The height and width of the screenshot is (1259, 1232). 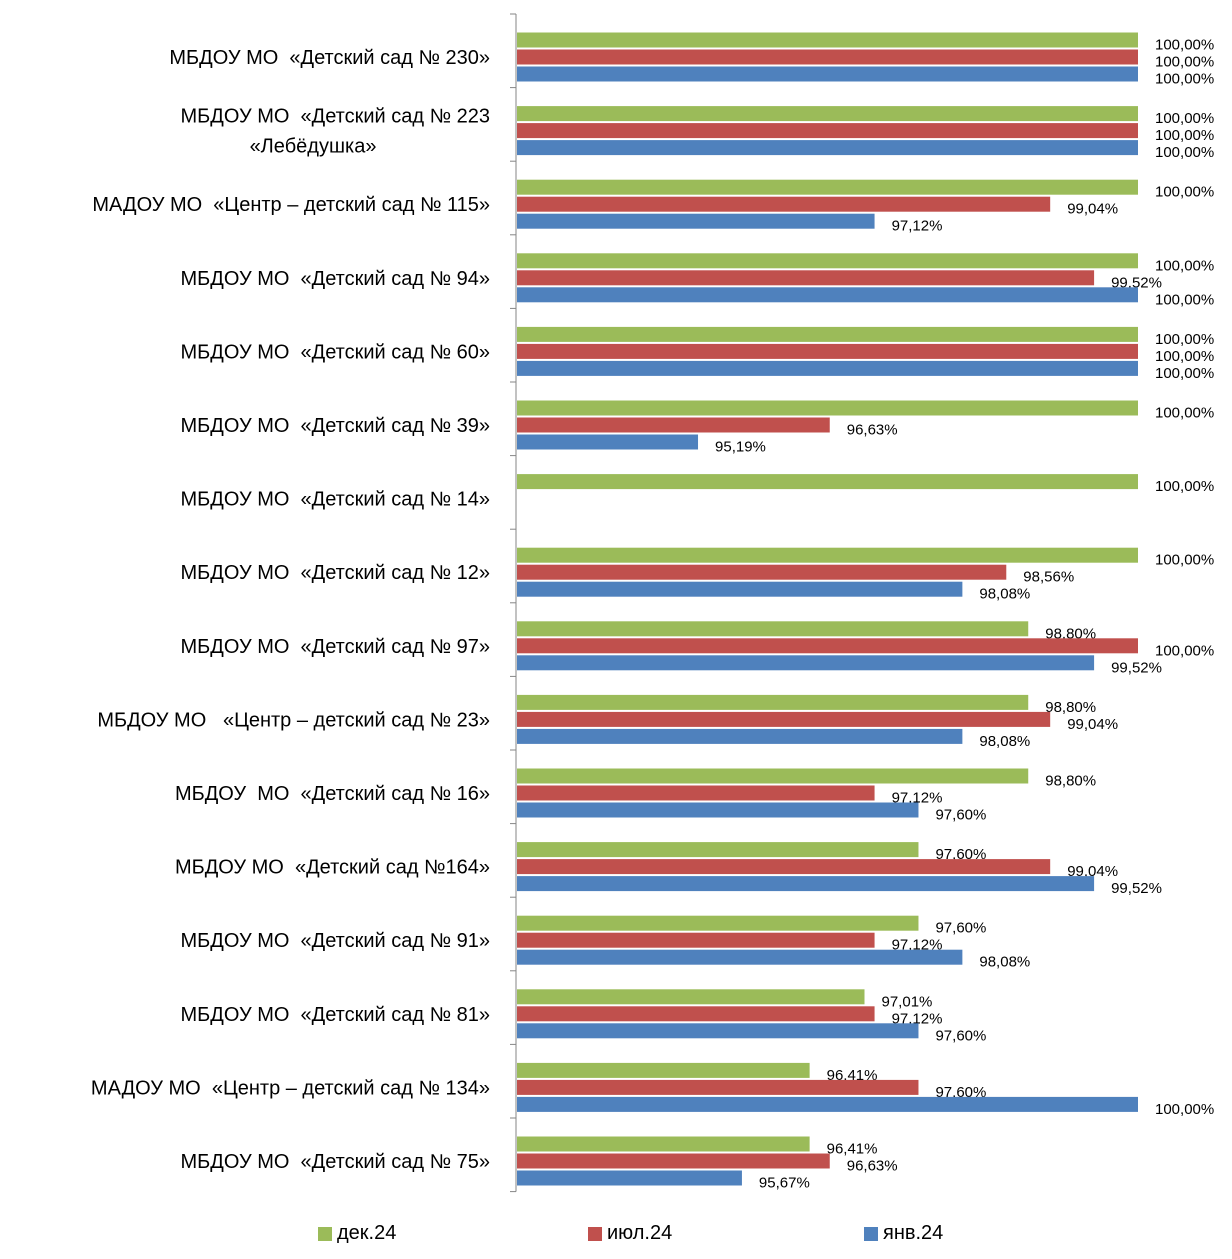 I want to click on category-label: МАДОУ МО «Центр – детский сад № 134», so click(x=290, y=1088).